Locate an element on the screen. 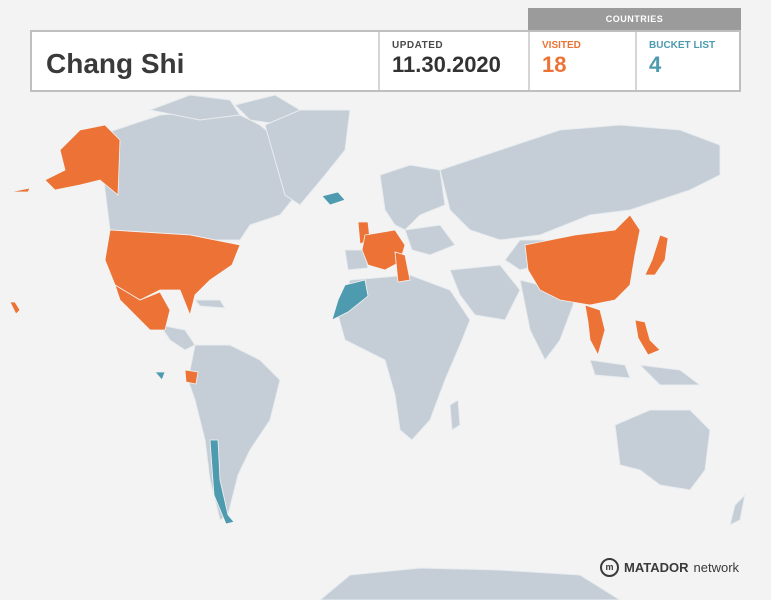 The height and width of the screenshot is (600, 771). logo-suffix: network is located at coordinates (716, 567).